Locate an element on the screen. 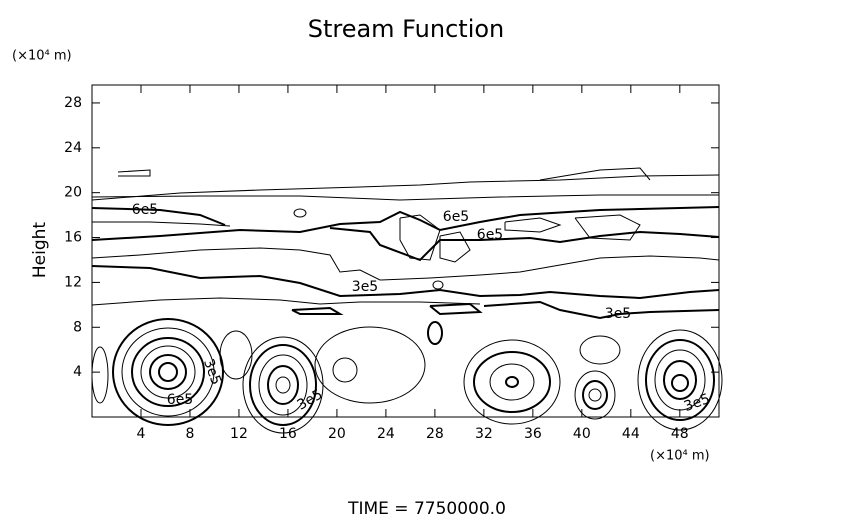 The height and width of the screenshot is (519, 854). x-tick-label: 48 is located at coordinates (680, 434).